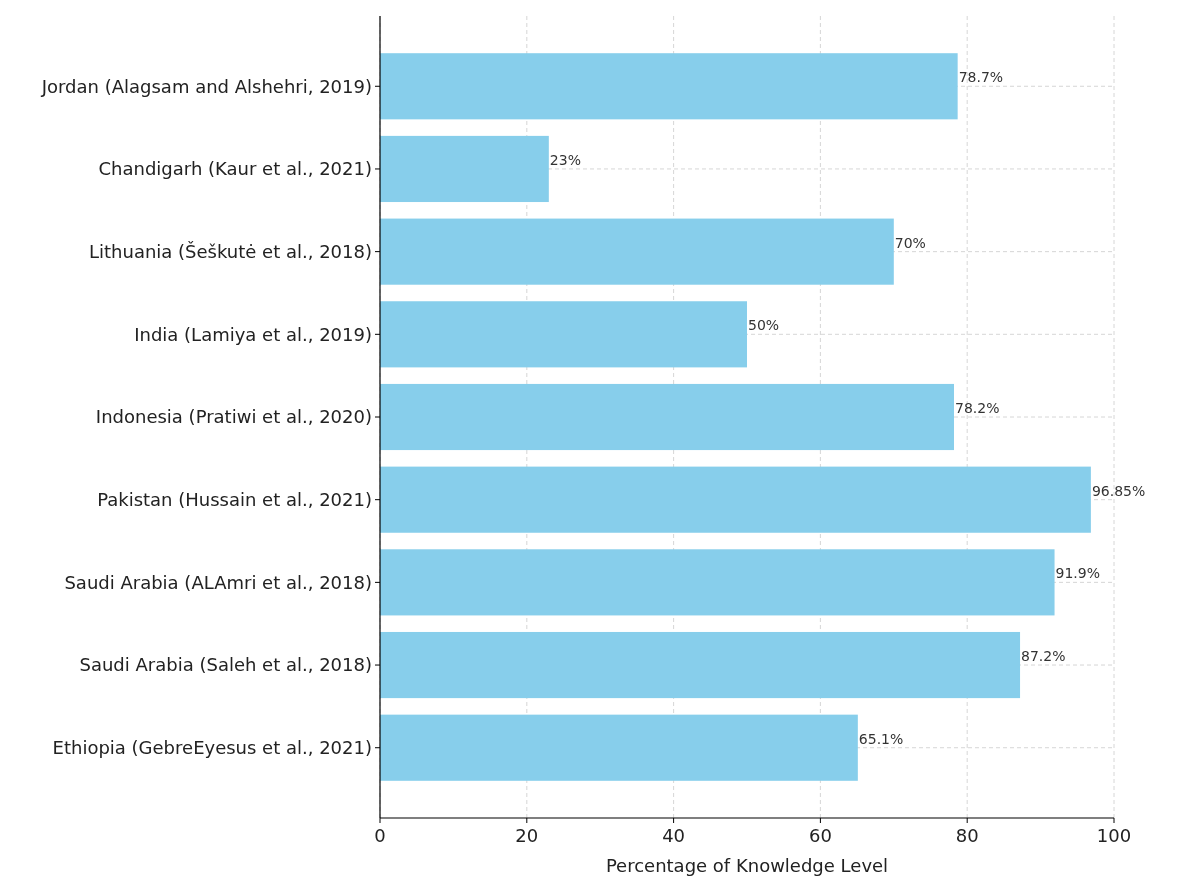 This screenshot has width=1182, height=893. Describe the element at coordinates (747, 865) in the screenshot. I see `x-axis-title: Percentage of Knowledge Level` at that location.